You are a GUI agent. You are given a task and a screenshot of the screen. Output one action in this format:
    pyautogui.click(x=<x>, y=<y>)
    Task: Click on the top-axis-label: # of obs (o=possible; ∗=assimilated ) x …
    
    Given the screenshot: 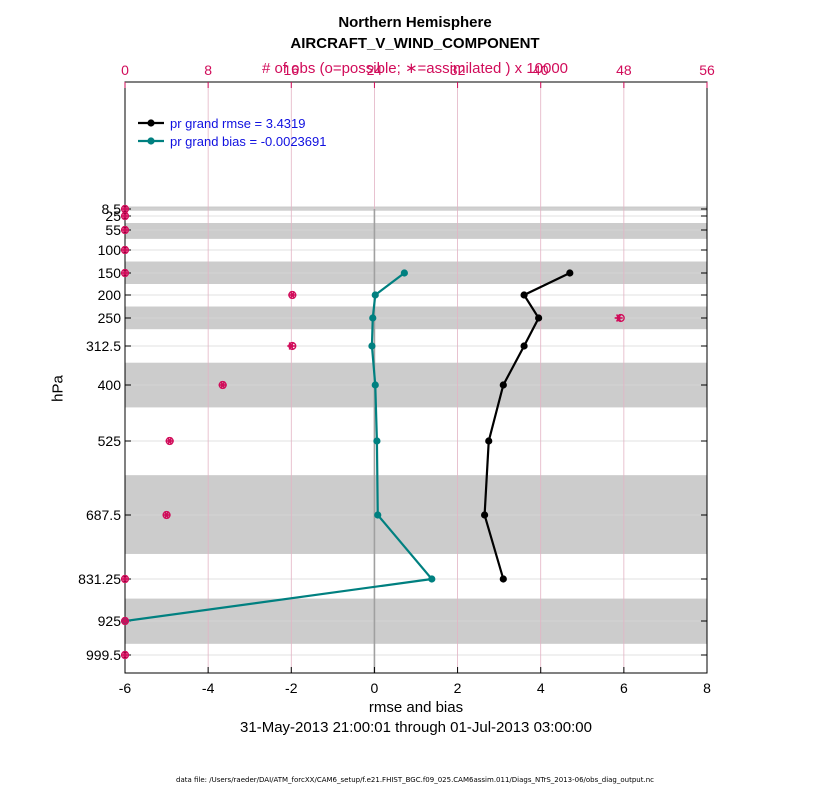 What is the action you would take?
    pyautogui.click(x=415, y=68)
    